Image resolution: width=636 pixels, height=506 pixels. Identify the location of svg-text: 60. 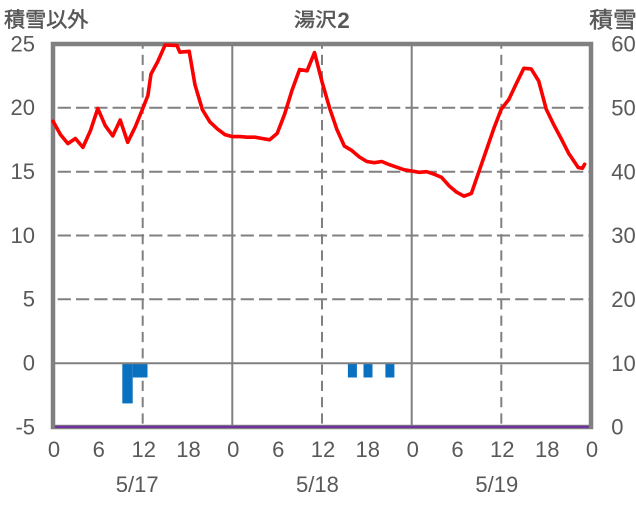
(623, 44).